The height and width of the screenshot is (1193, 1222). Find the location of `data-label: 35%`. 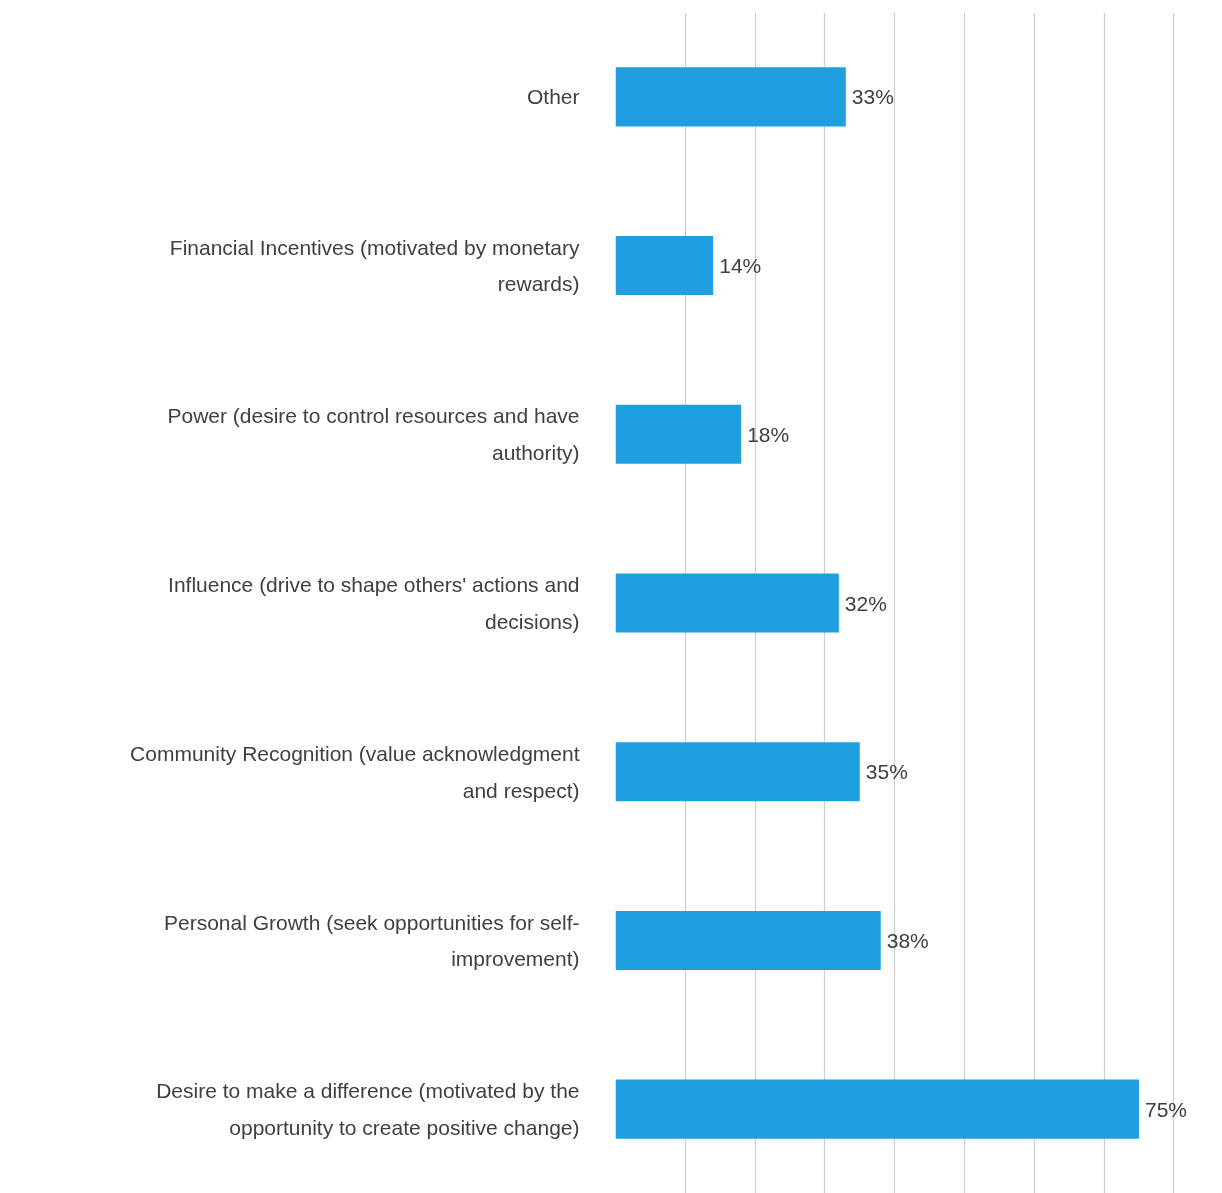

data-label: 35% is located at coordinates (886, 772).